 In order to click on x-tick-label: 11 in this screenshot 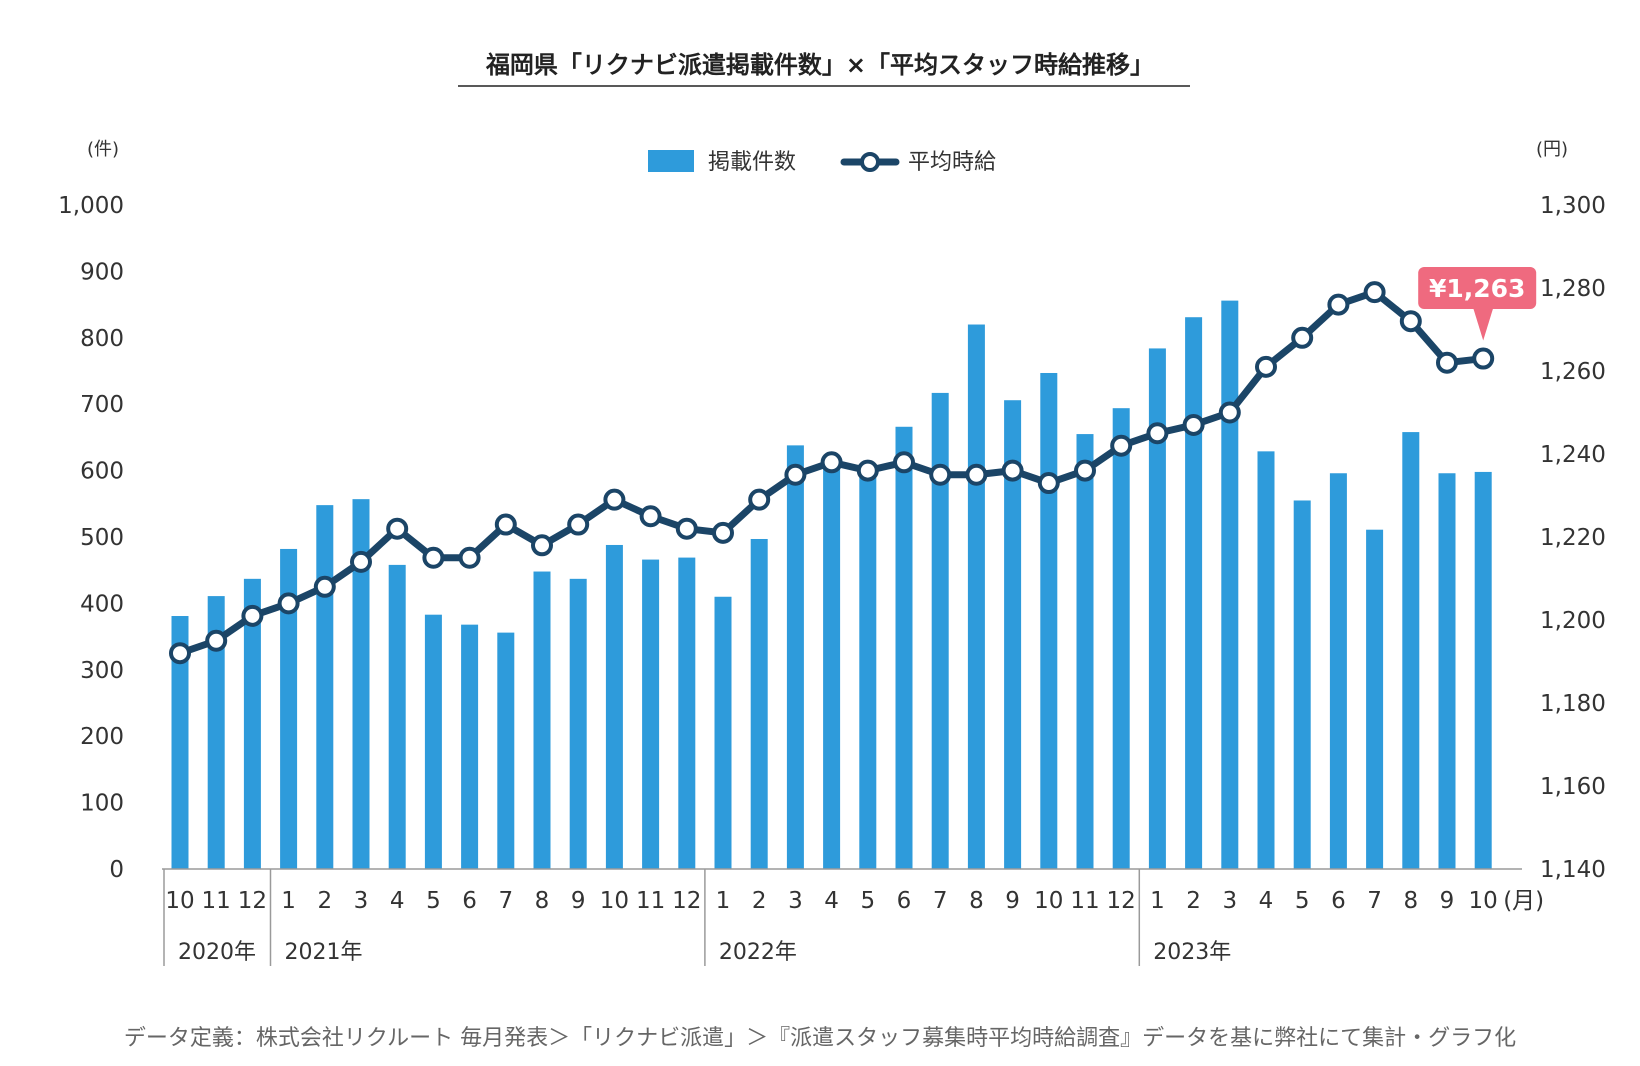, I will do `click(1084, 901)`.